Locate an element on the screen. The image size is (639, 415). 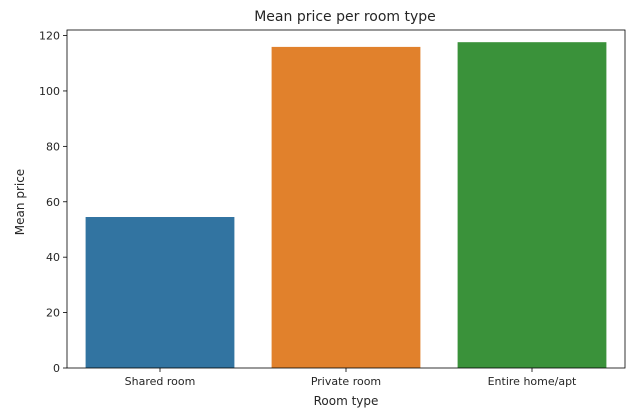
y-tick-label: 100 is located at coordinates (49, 91).